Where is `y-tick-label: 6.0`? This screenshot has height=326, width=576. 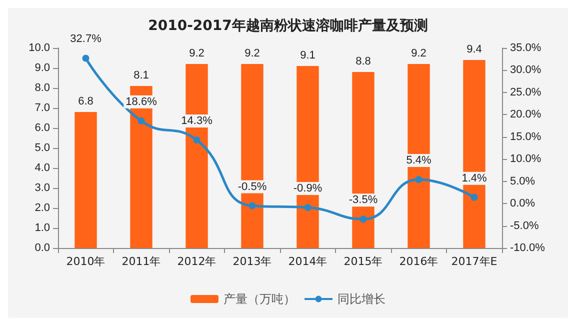
y-tick-label: 6.0 is located at coordinates (42, 128).